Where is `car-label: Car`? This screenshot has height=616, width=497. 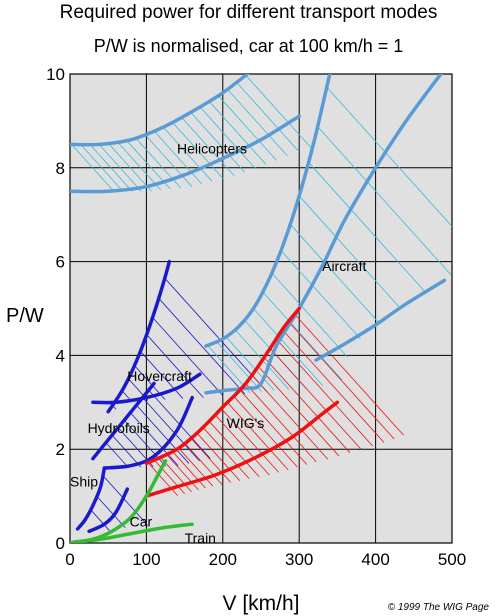
car-label: Car is located at coordinates (141, 522).